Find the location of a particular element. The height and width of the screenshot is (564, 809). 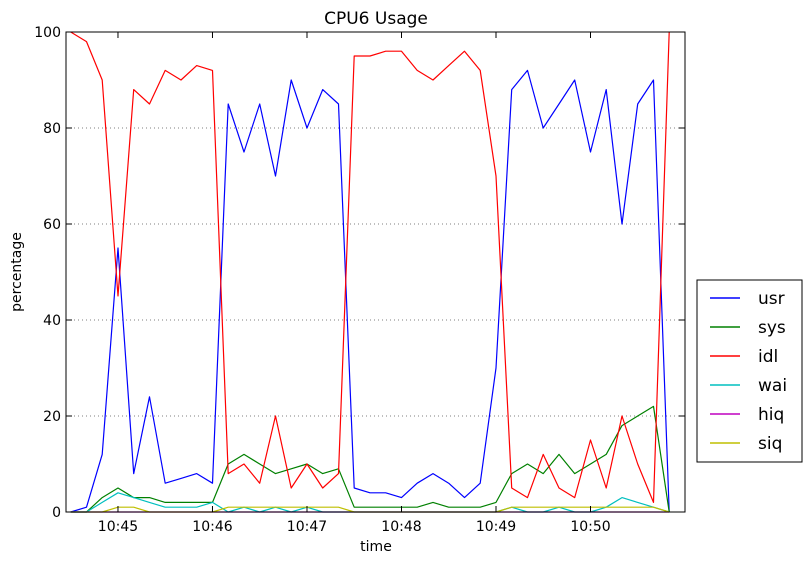

x-tick-label: 10:47 is located at coordinates (307, 527).